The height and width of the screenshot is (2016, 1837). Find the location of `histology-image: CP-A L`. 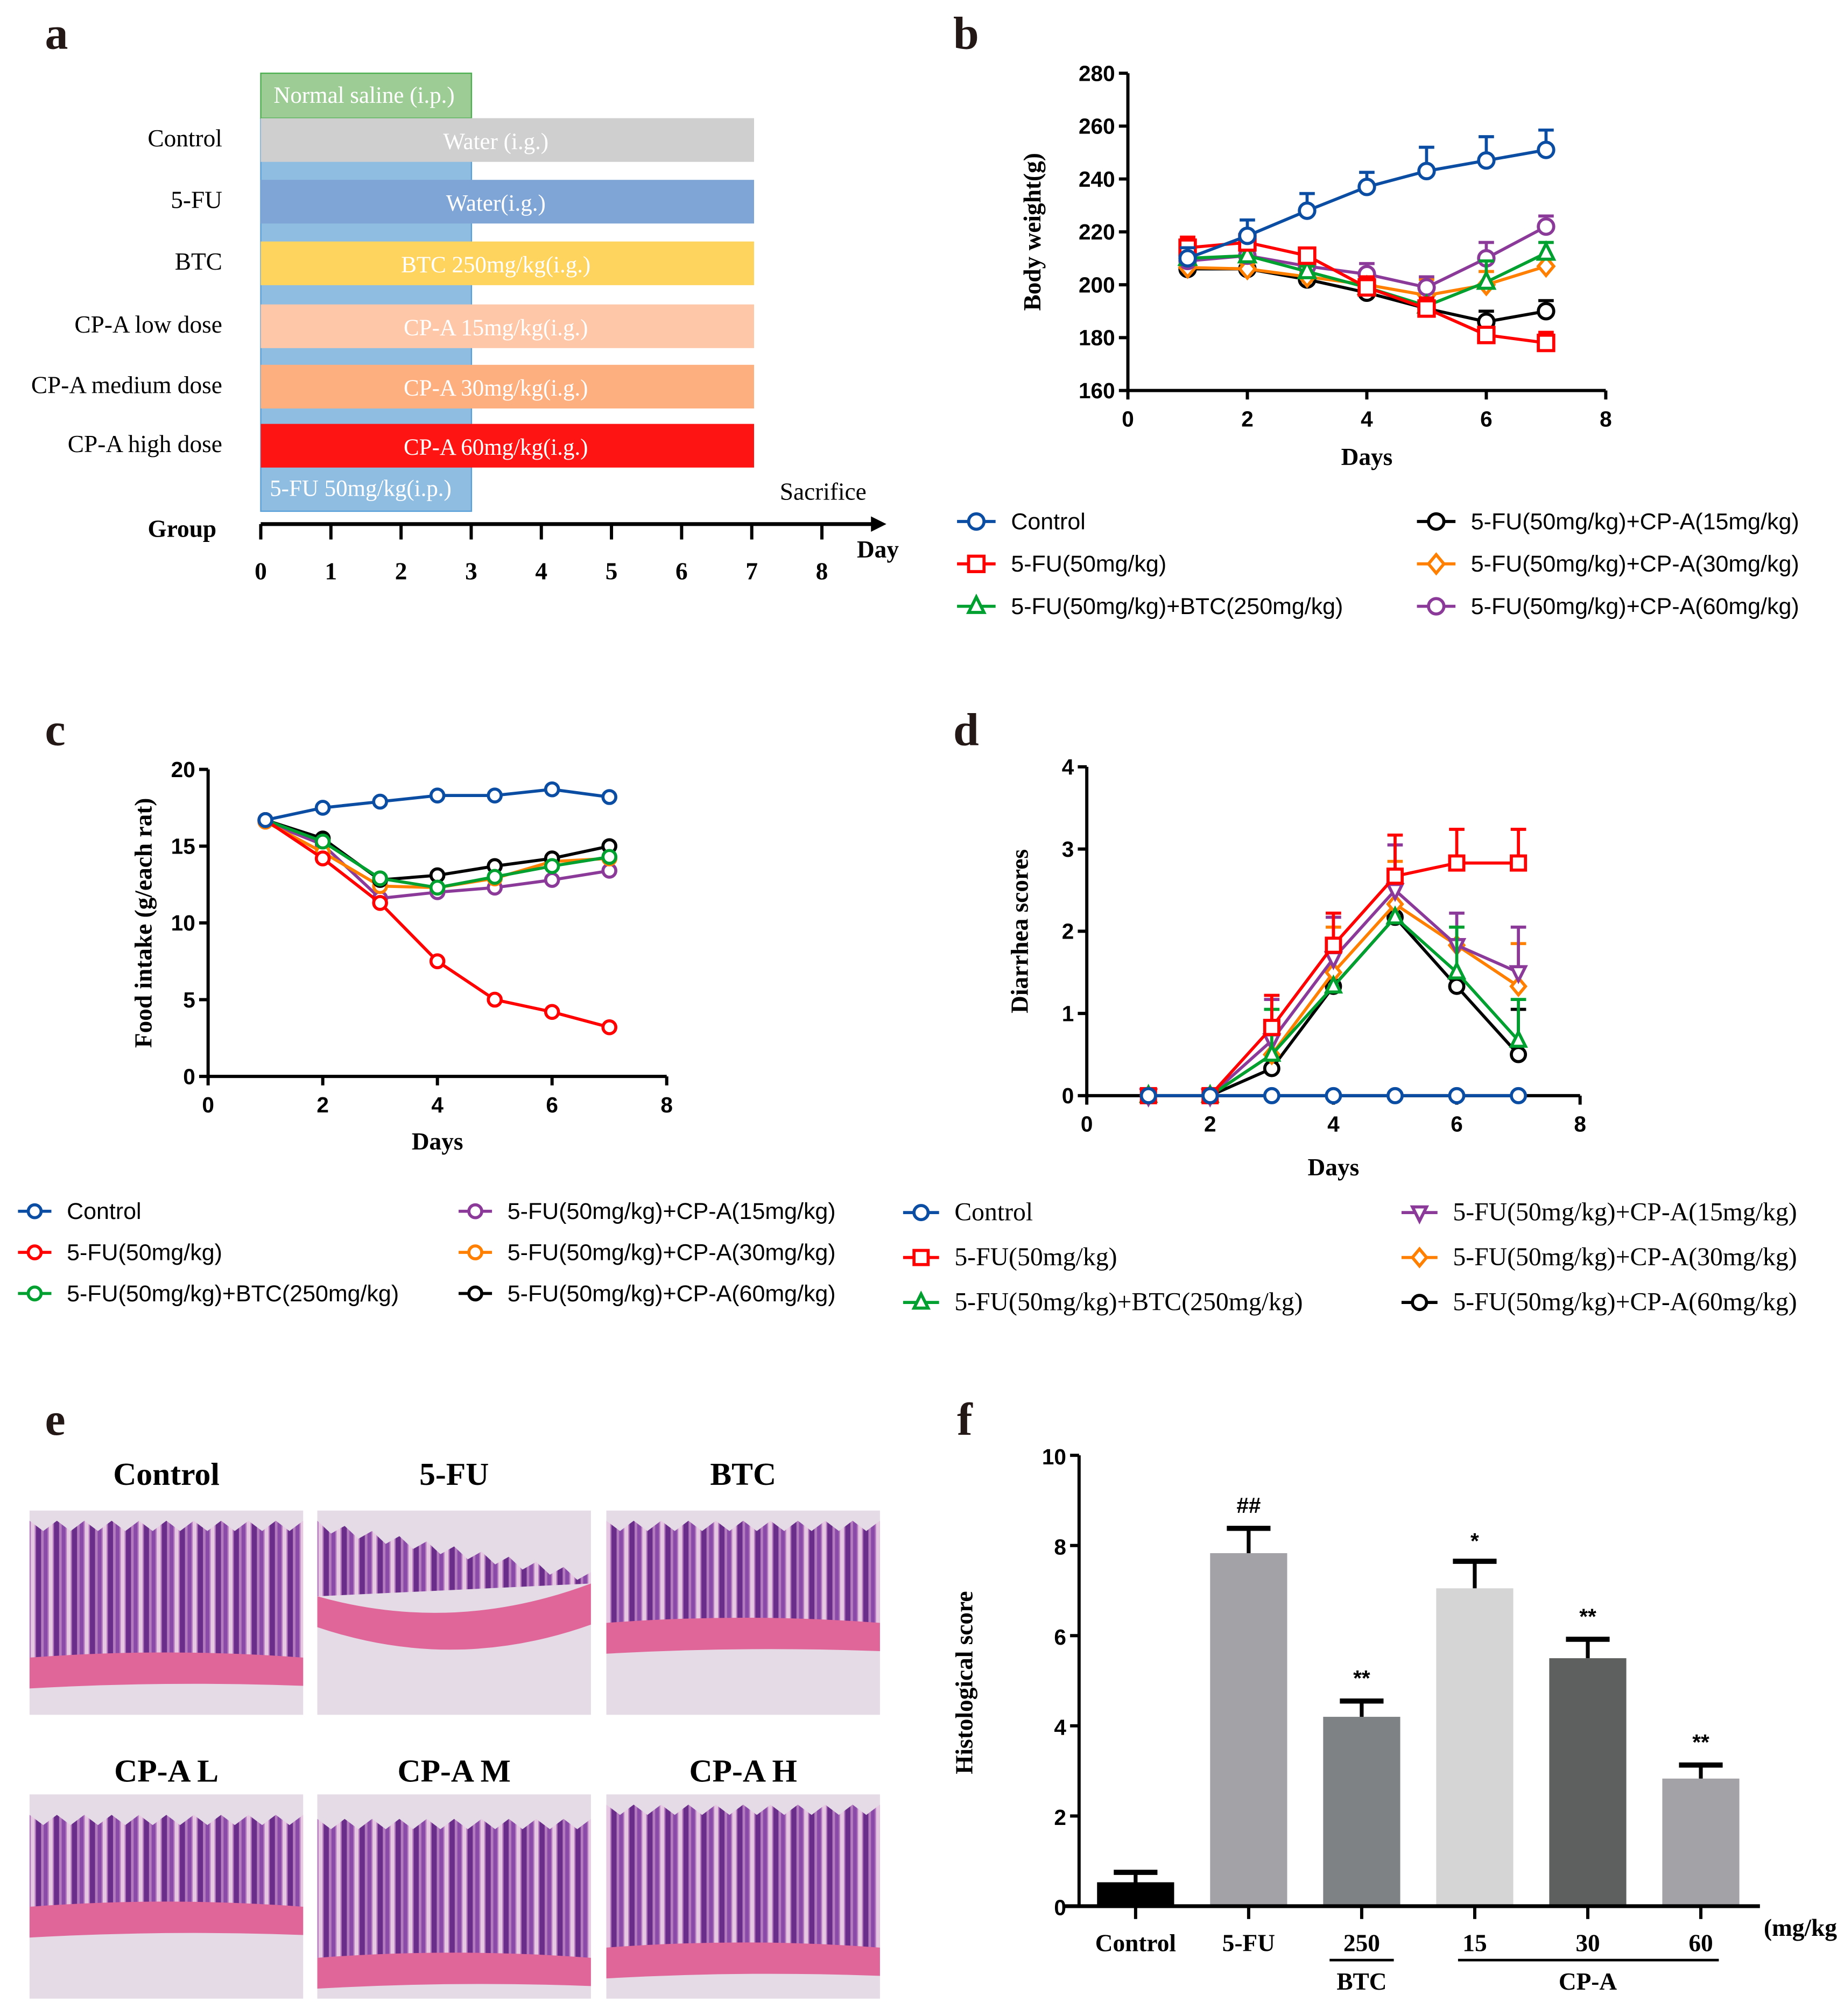

histology-image: CP-A L is located at coordinates (166, 1876).